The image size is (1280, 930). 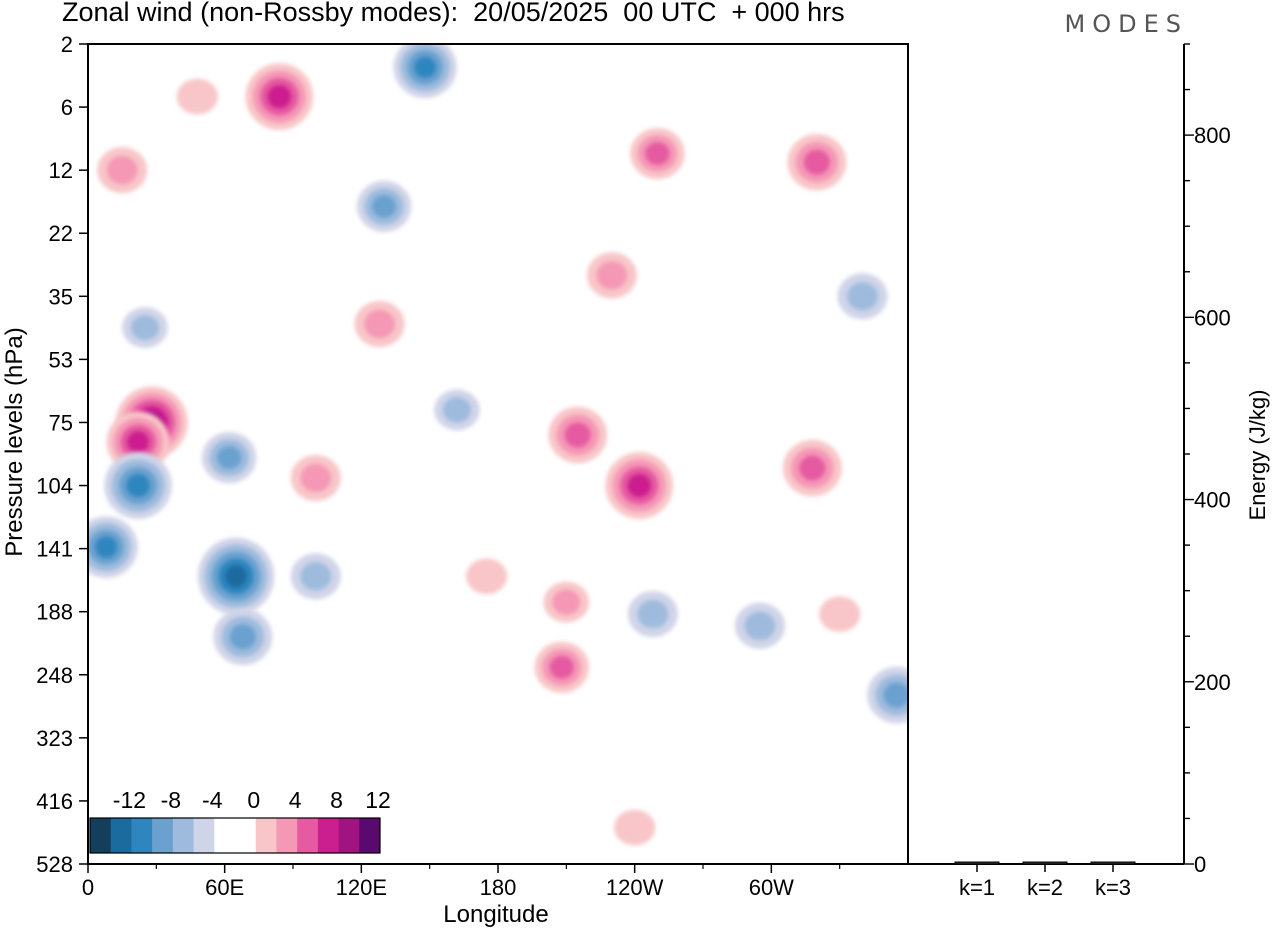 I want to click on x-tick-label: 180, so click(x=498, y=887).